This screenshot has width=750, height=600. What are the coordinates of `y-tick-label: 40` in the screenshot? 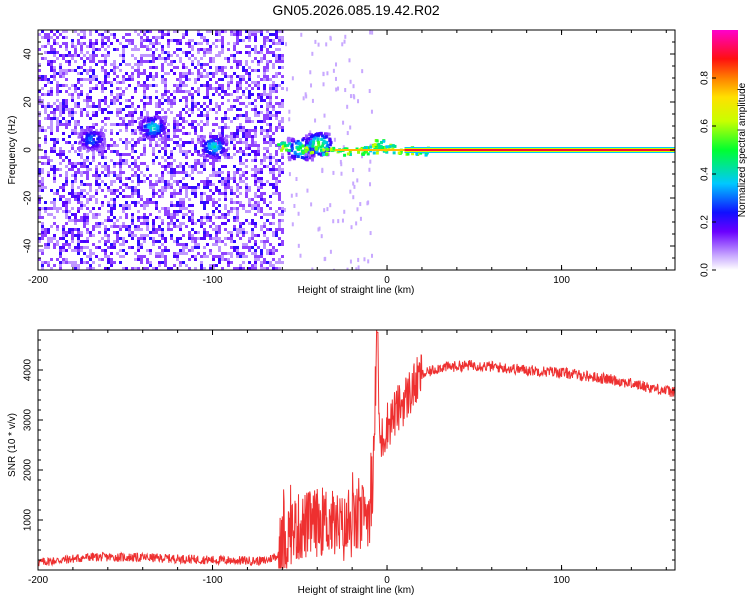 It's located at (28, 54).